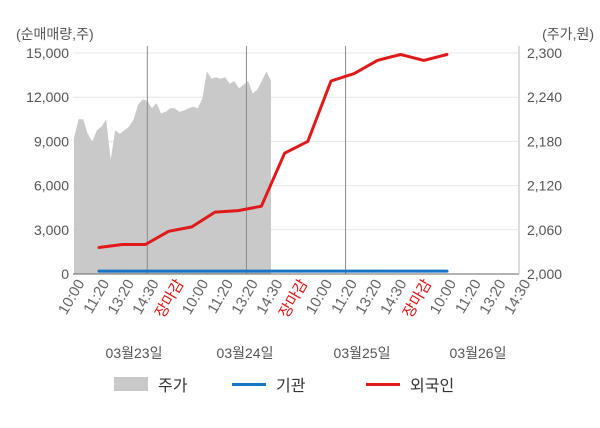  I want to click on left-tick-label: 9,000, so click(51, 141).